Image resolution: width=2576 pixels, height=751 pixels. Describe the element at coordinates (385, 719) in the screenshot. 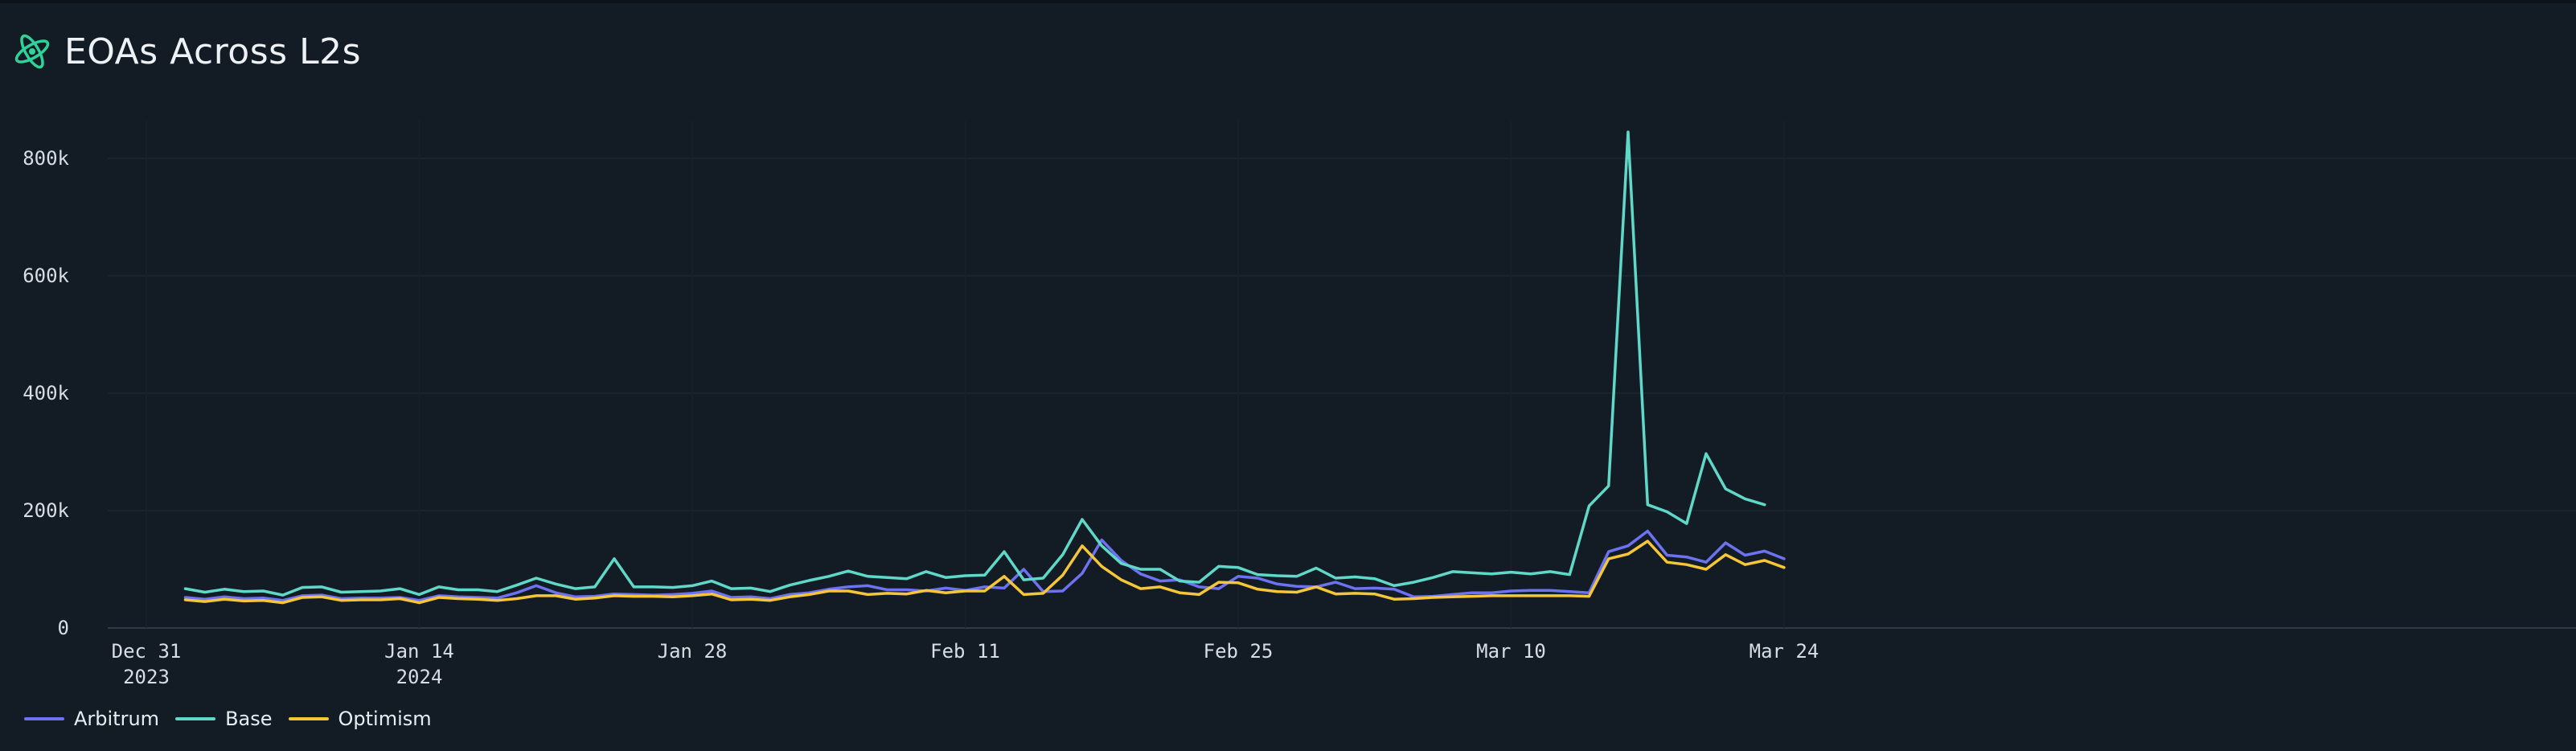

I see `legend-label-optimism: Optimism` at that location.